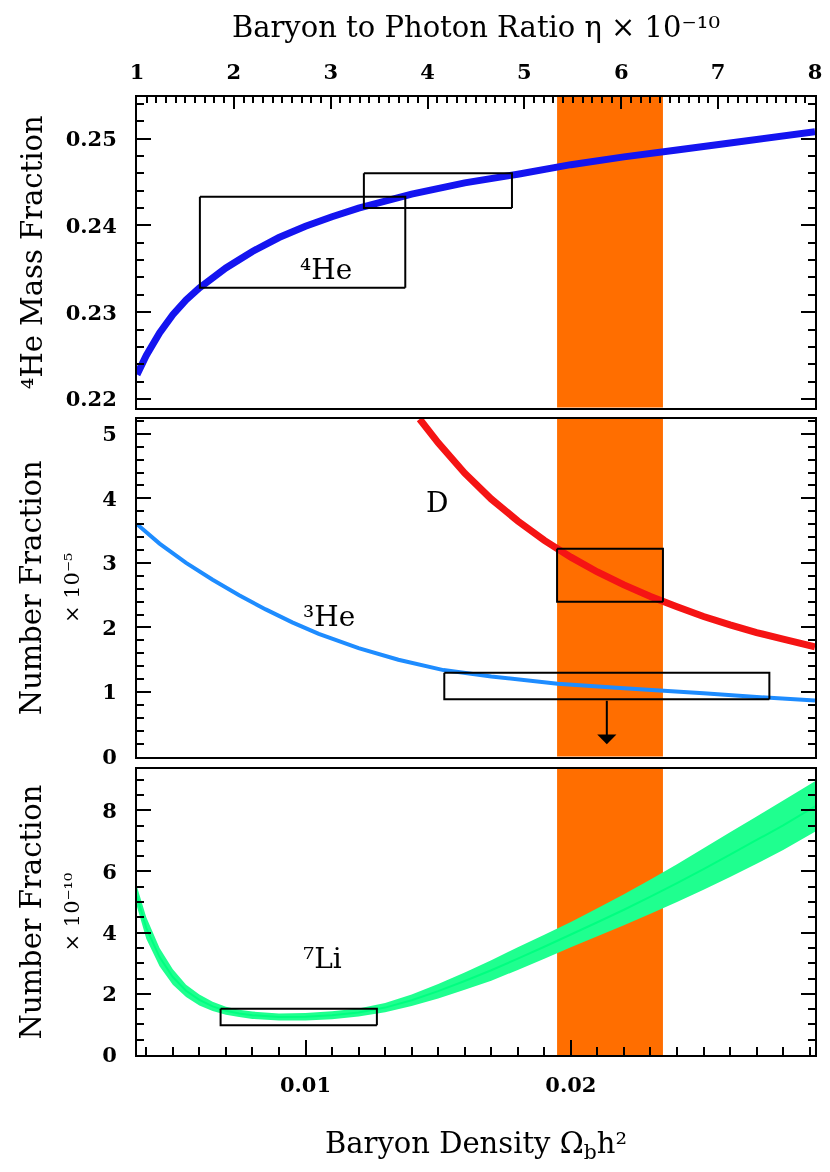 This screenshot has height=1172, width=830. What do you see at coordinates (109, 434) in the screenshot?
I see `y-tick-label: 5` at bounding box center [109, 434].